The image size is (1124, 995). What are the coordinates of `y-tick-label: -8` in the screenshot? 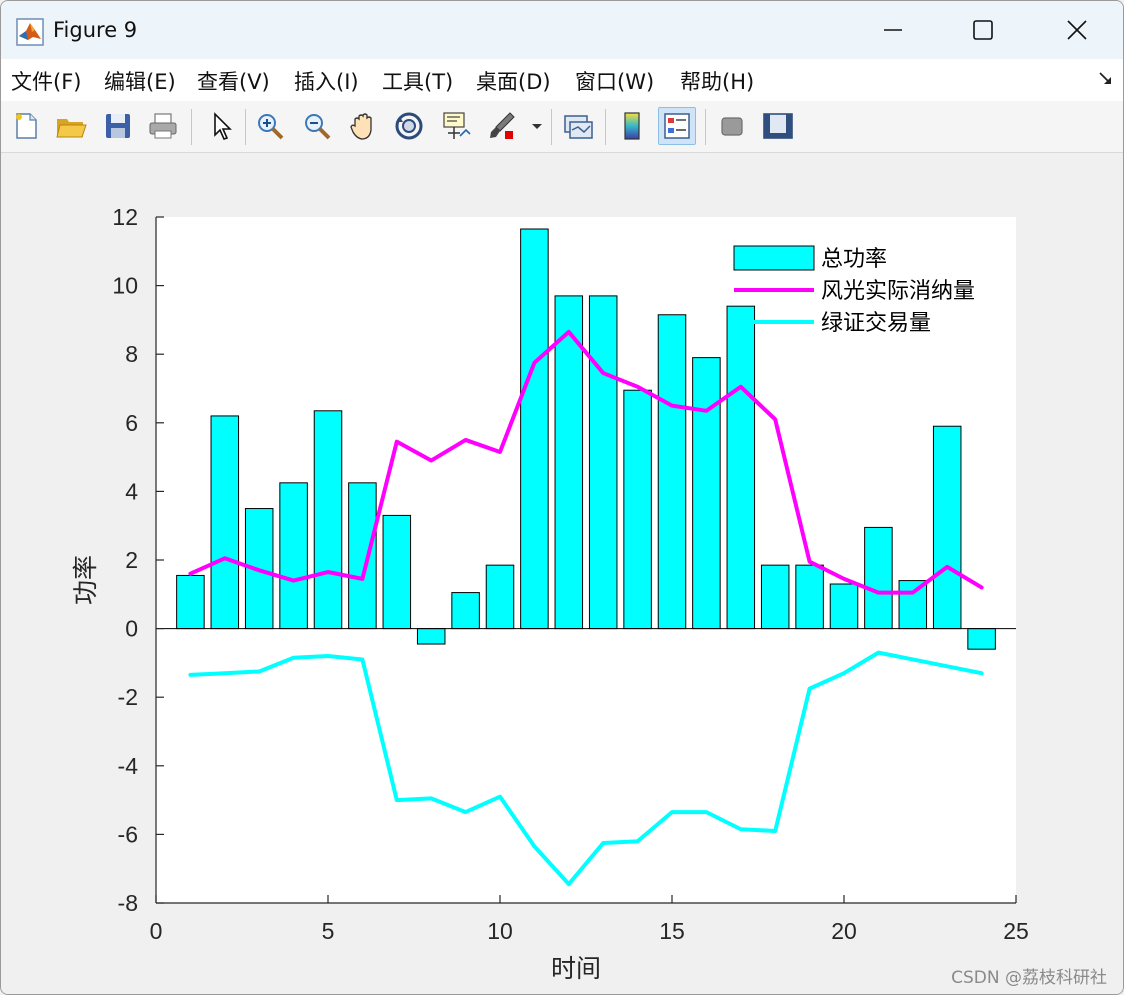 It's located at (128, 903).